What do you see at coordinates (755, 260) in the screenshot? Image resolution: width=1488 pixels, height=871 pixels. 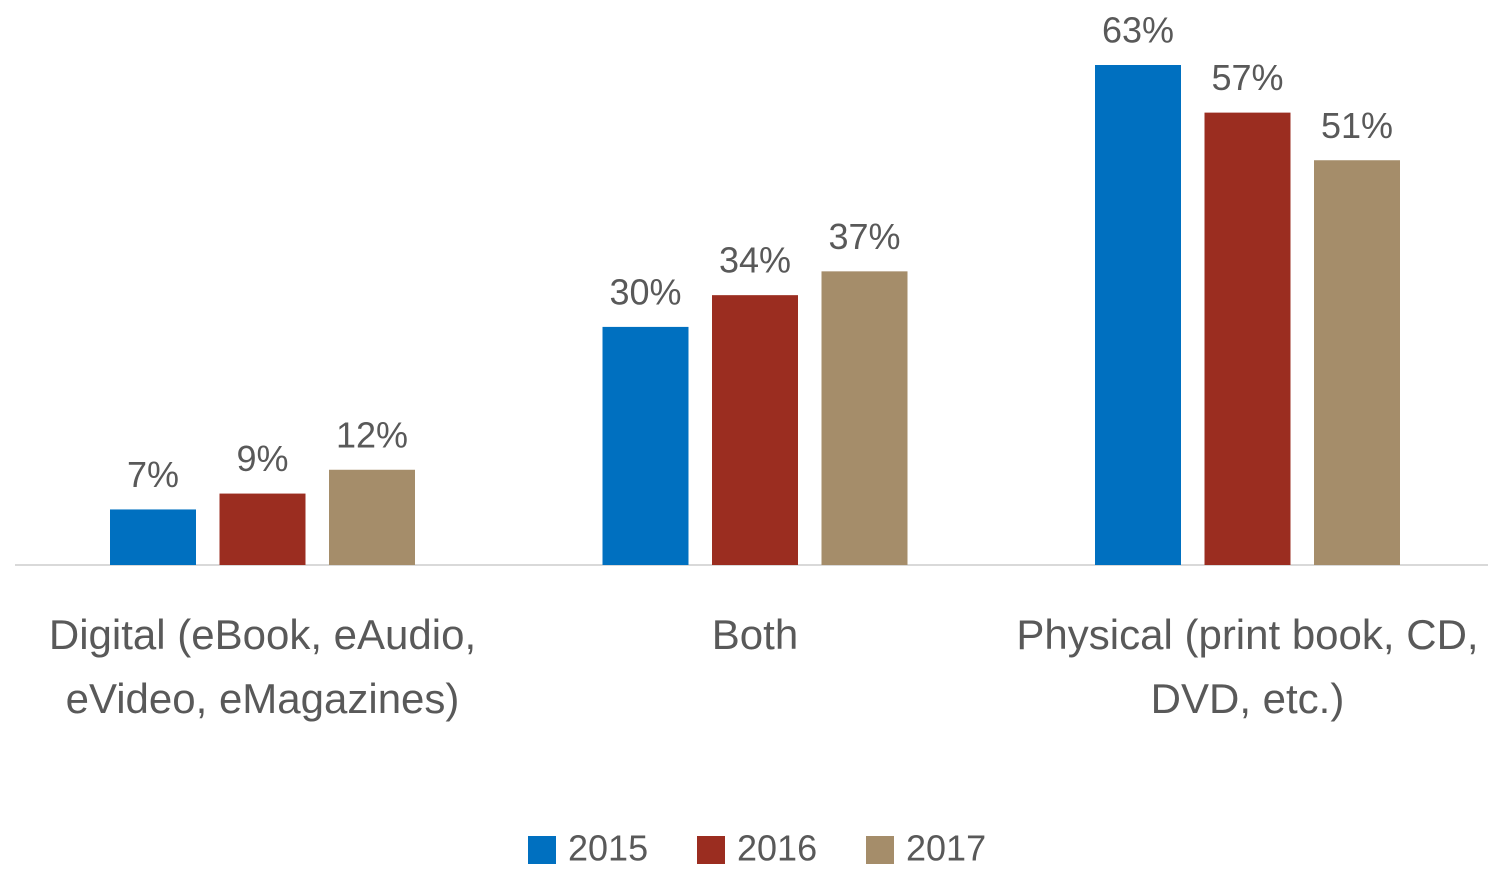 I see `data-label: 34%` at bounding box center [755, 260].